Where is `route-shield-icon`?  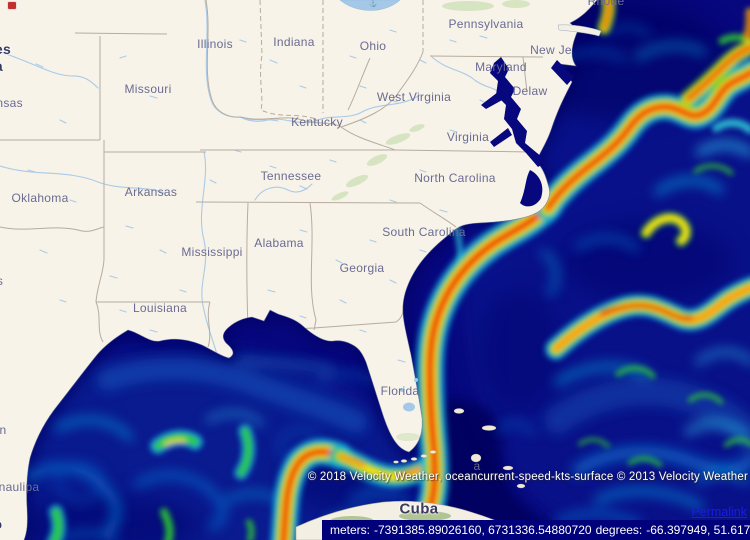
route-shield-icon is located at coordinates (12, 5).